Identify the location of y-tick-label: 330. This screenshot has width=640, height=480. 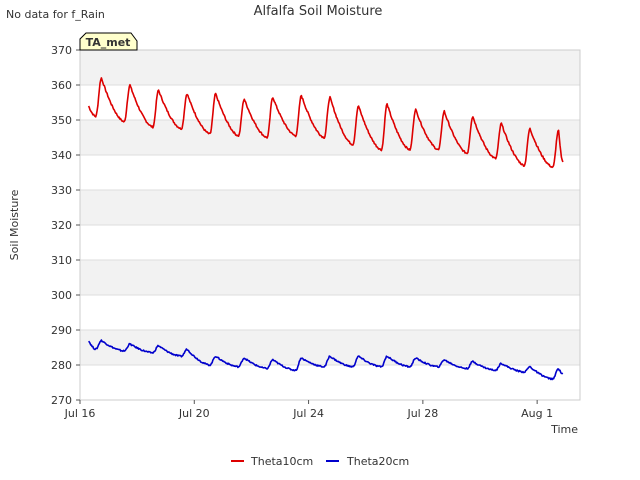
(61, 190).